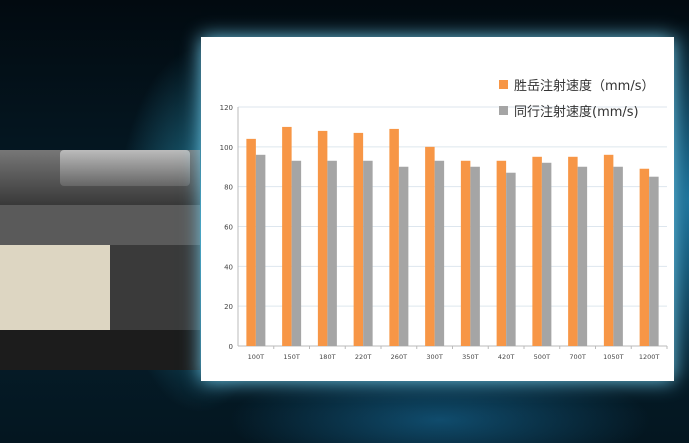  Describe the element at coordinates (399, 357) in the screenshot. I see `x-tick-label: 260T` at that location.